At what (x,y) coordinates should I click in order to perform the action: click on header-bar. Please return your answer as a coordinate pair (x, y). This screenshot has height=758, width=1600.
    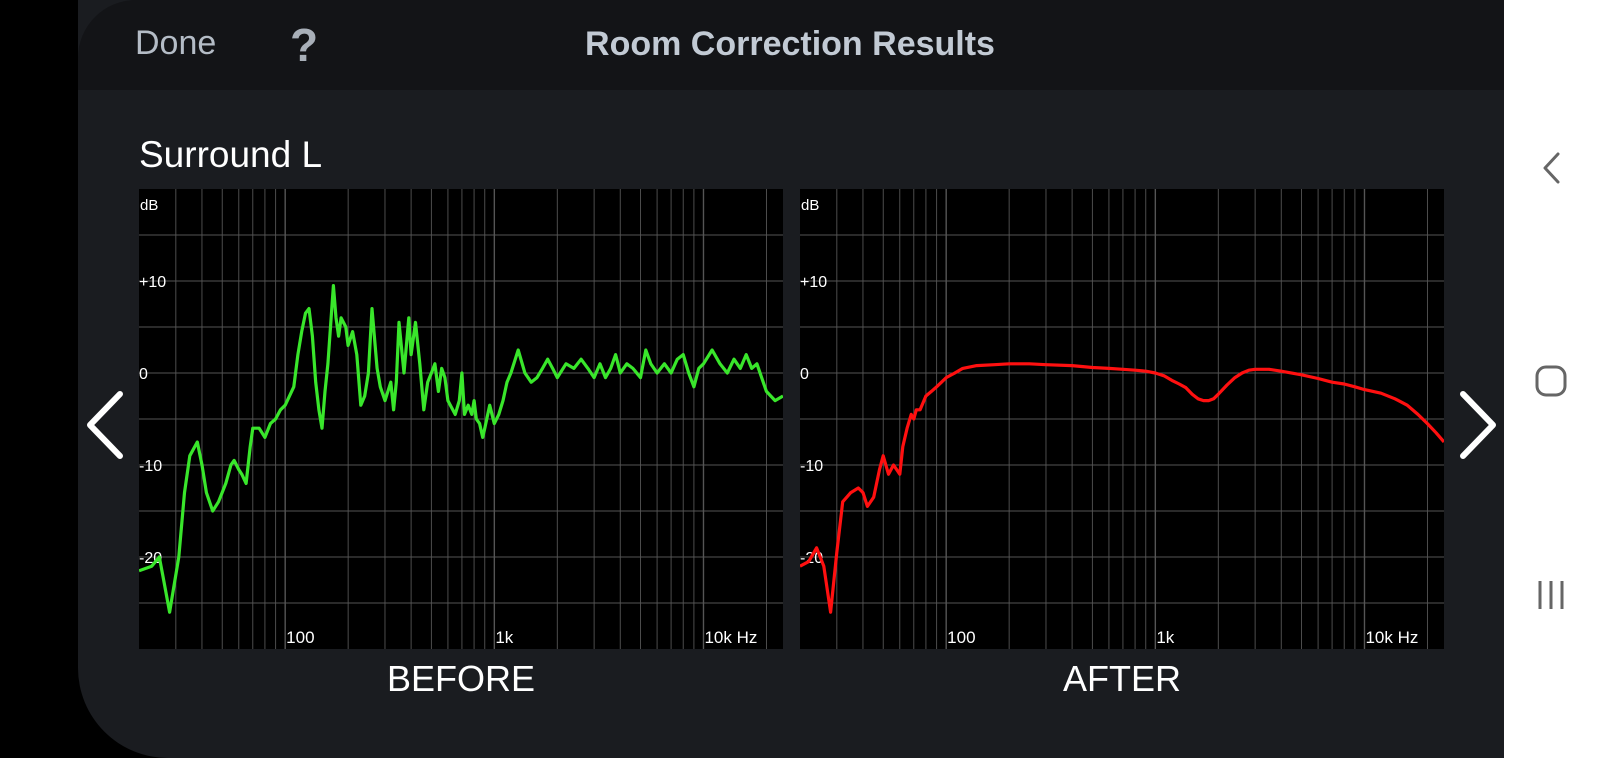
    Looking at the image, I should click on (791, 45).